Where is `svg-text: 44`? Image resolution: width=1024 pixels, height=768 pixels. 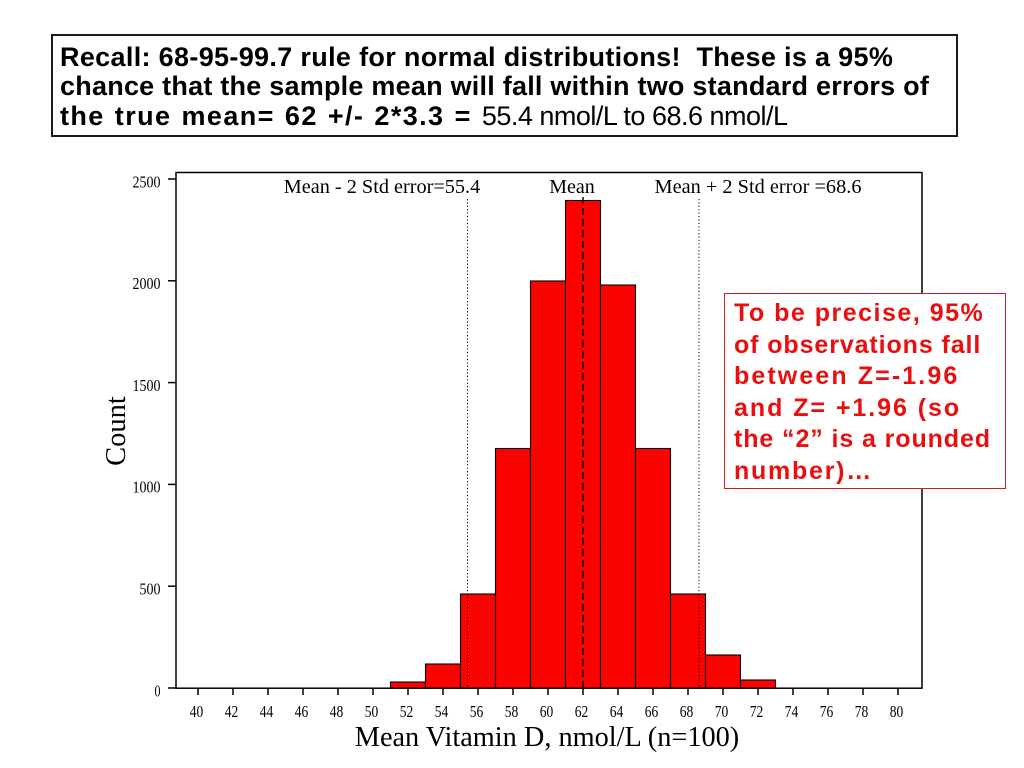 svg-text: 44 is located at coordinates (267, 711).